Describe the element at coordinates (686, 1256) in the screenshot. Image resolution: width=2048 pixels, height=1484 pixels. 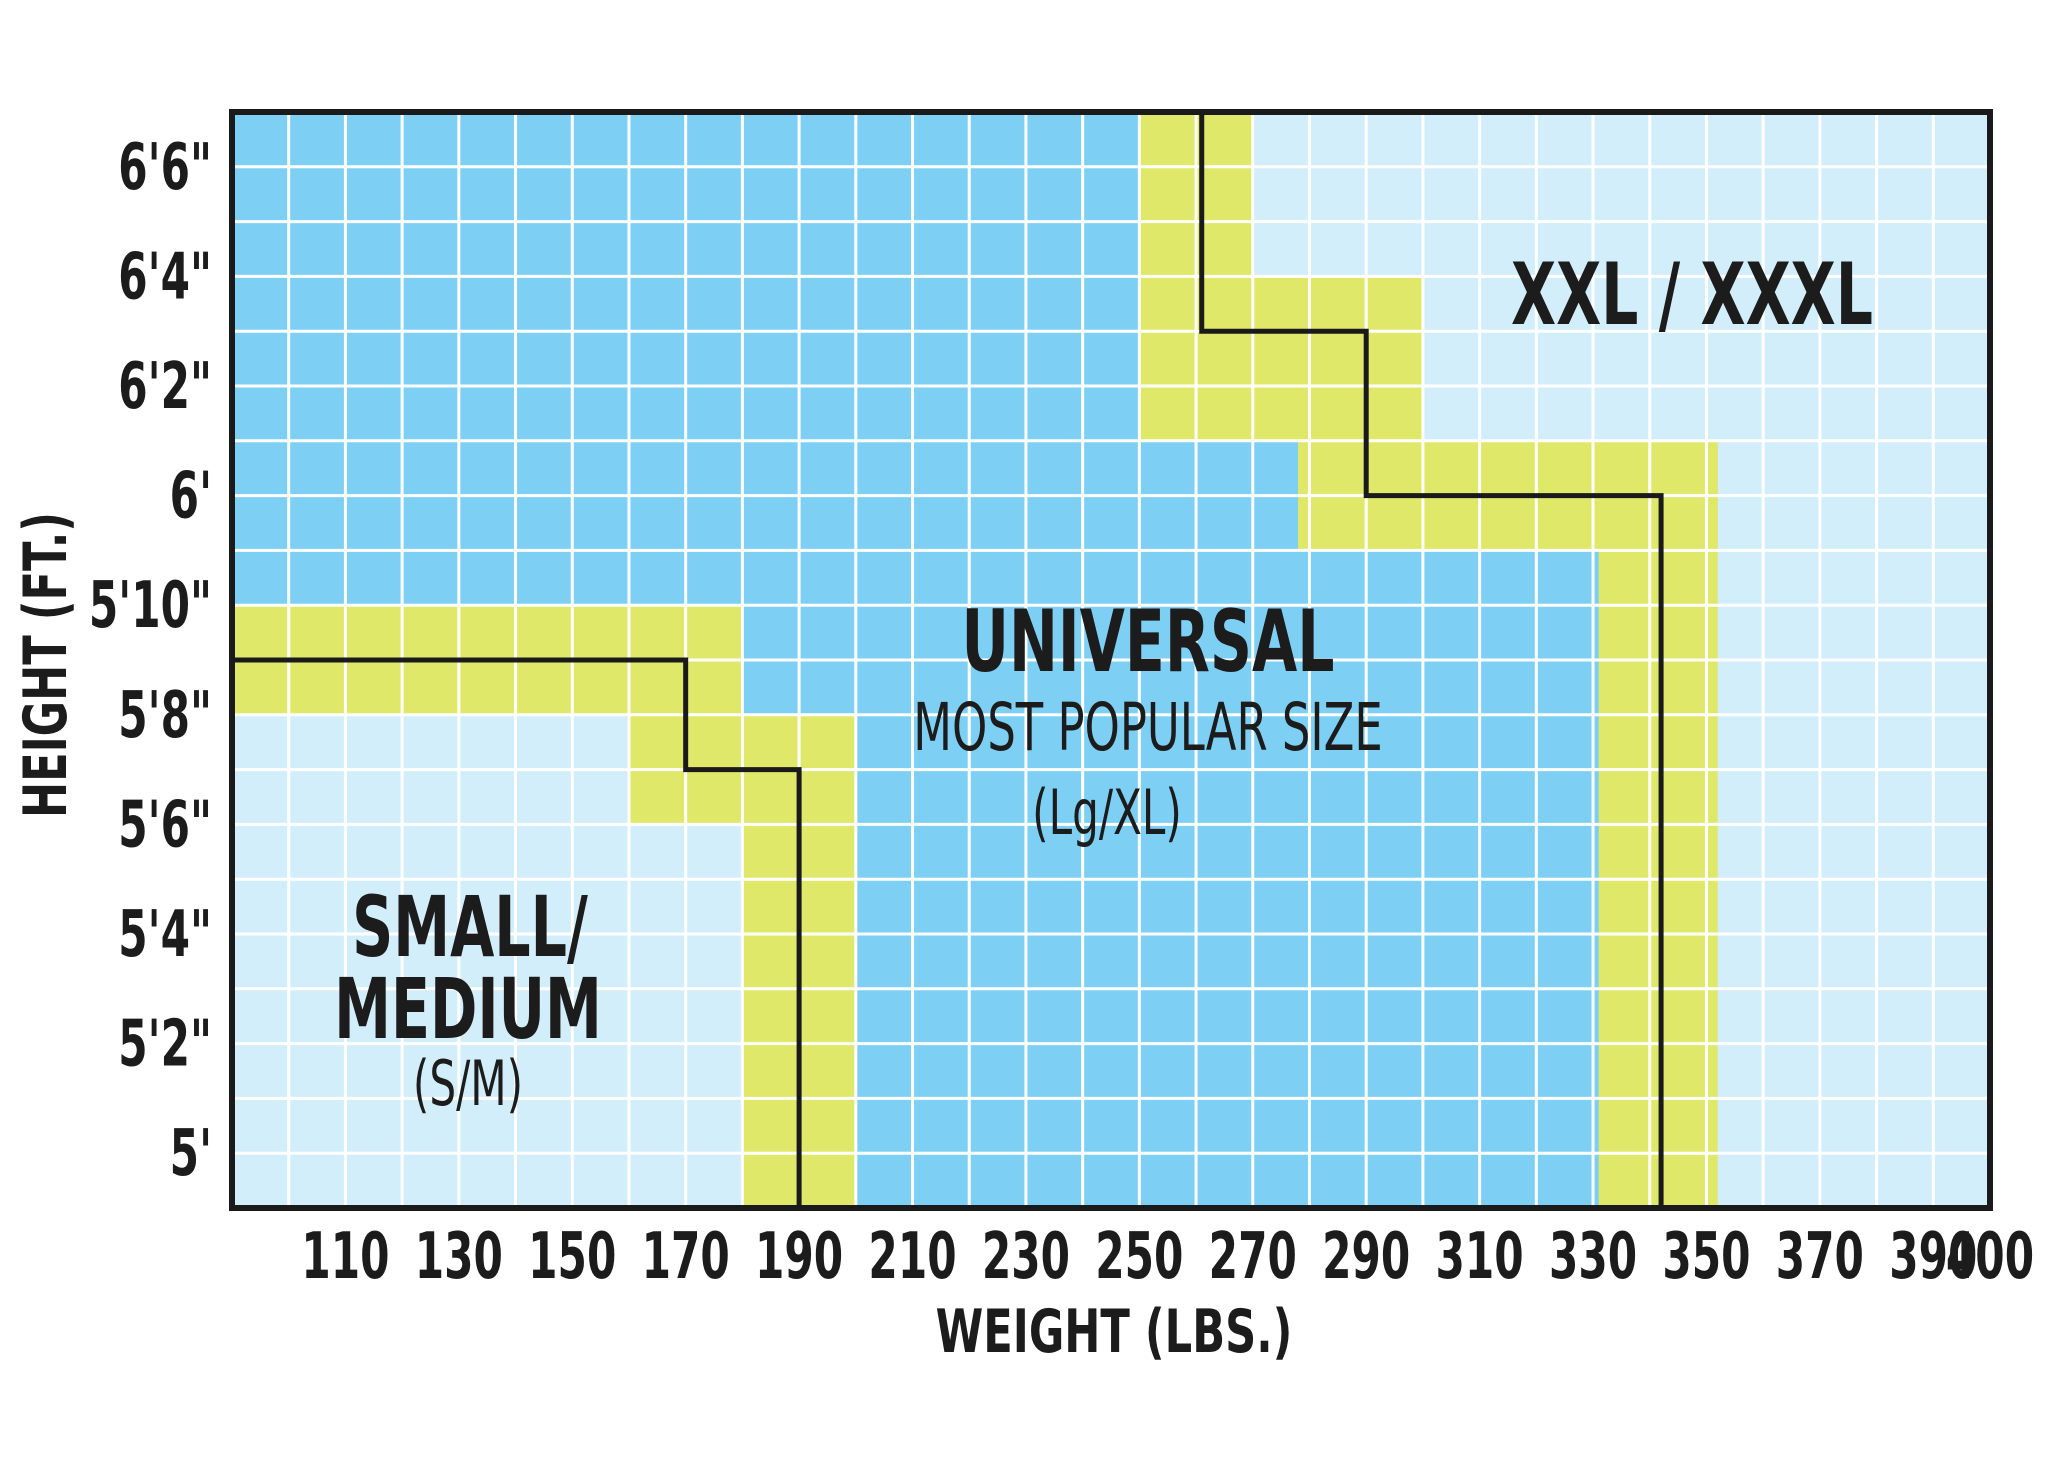
I see `x-tick-label: 170` at that location.